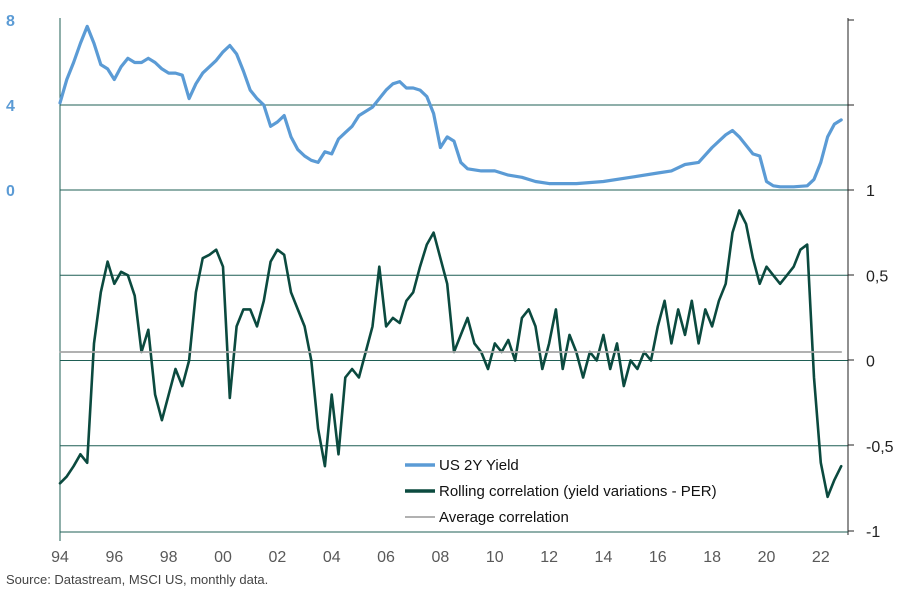 The width and height of the screenshot is (907, 602). What do you see at coordinates (495, 557) in the screenshot?
I see `x-tick-label: 10` at bounding box center [495, 557].